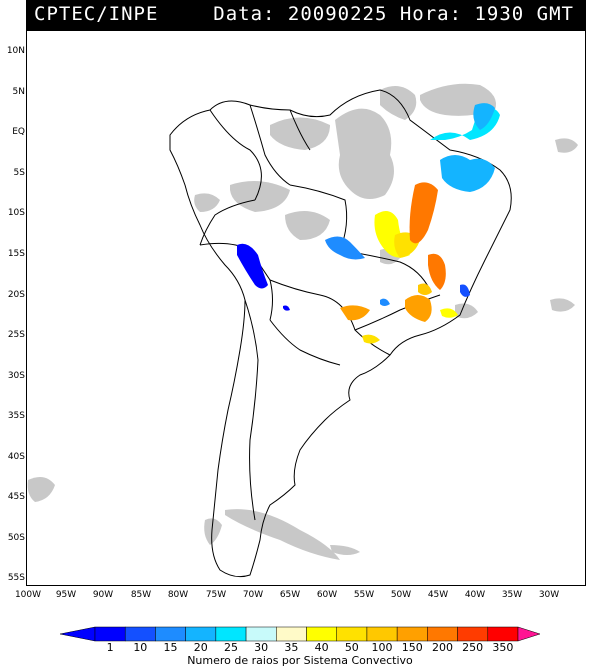 This screenshot has width=600, height=670. I want to click on legend-class-label: 40, so click(321, 647).